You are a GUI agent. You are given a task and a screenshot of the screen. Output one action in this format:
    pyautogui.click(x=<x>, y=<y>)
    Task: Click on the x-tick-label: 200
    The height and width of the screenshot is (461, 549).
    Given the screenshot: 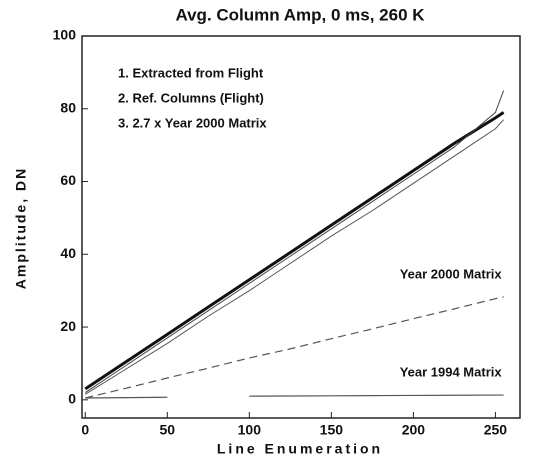 What is the action you would take?
    pyautogui.click(x=414, y=430)
    